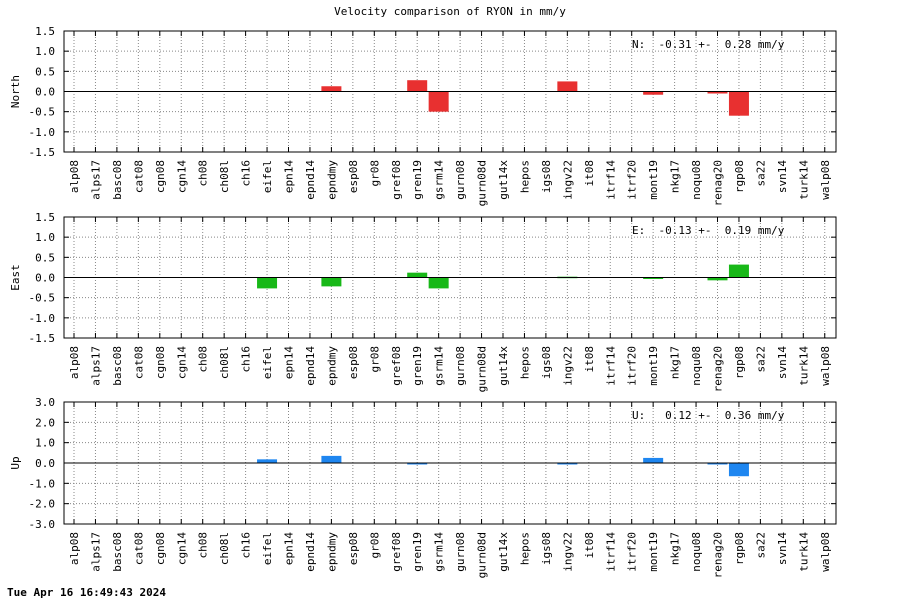  I want to click on y-tick-label: 2.0, so click(45, 422).